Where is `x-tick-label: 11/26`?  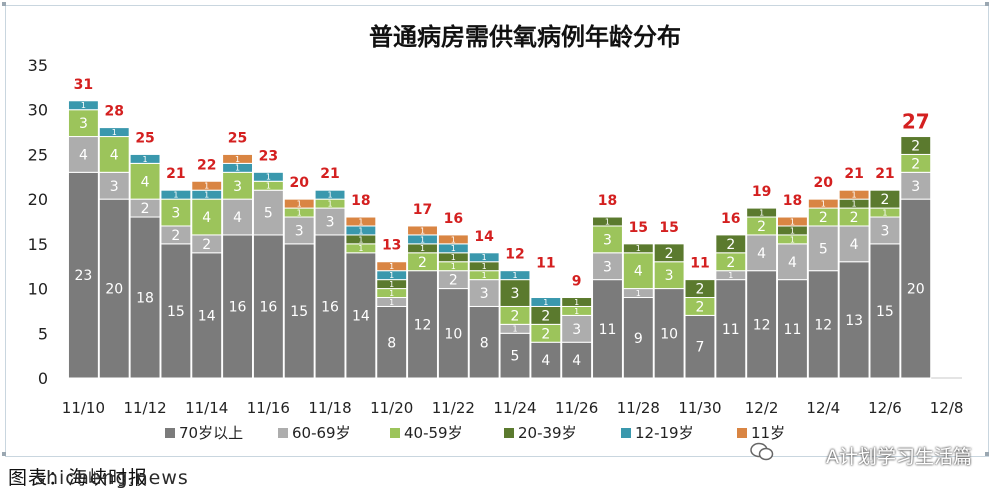 x-tick-label: 11/26 is located at coordinates (576, 408).